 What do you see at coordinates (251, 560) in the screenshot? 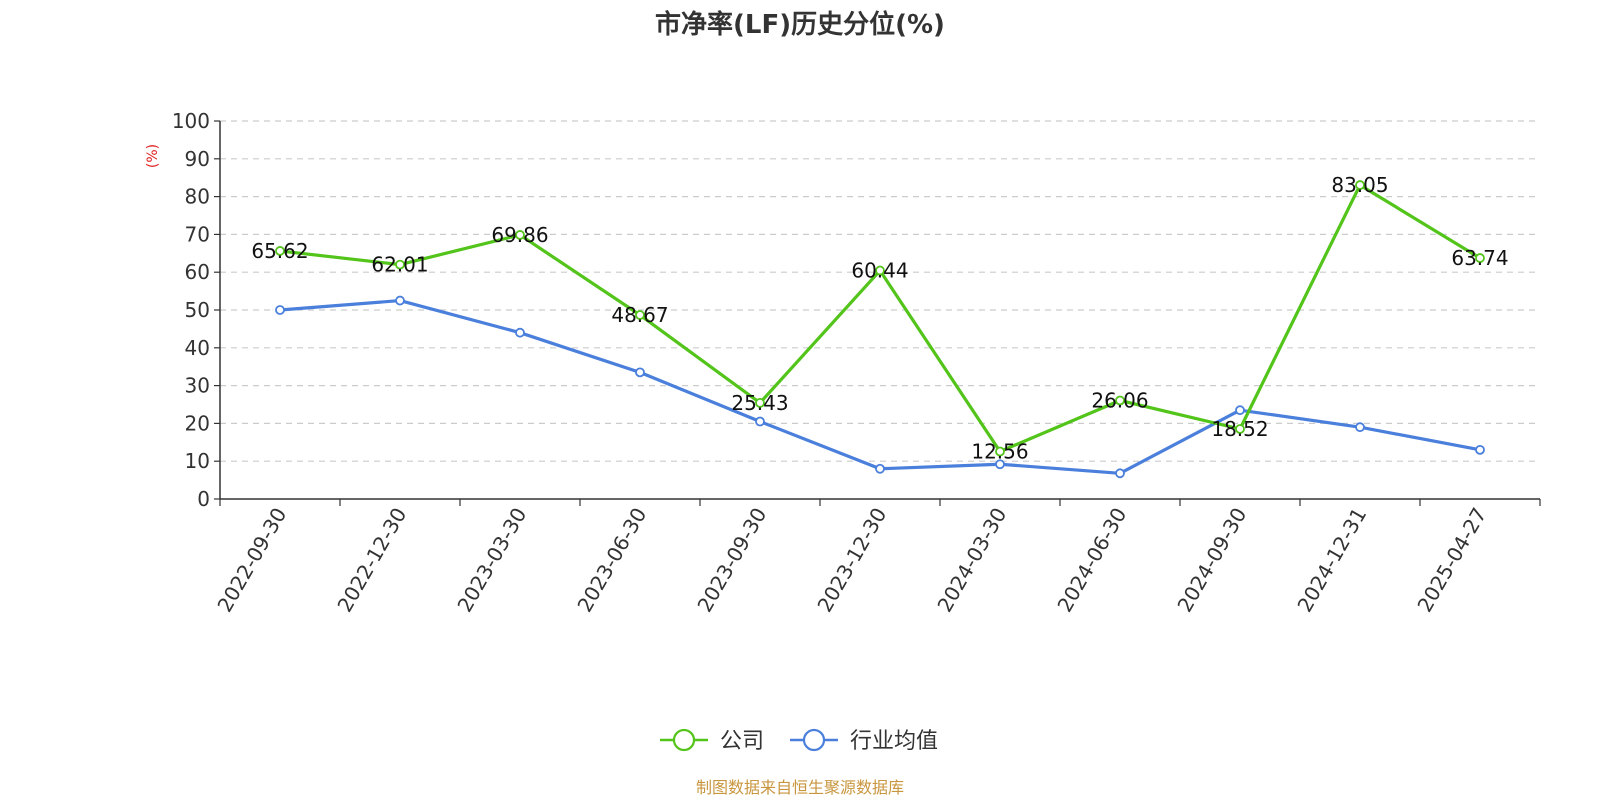
I see `x-tick-label: 2022-09-30` at bounding box center [251, 560].